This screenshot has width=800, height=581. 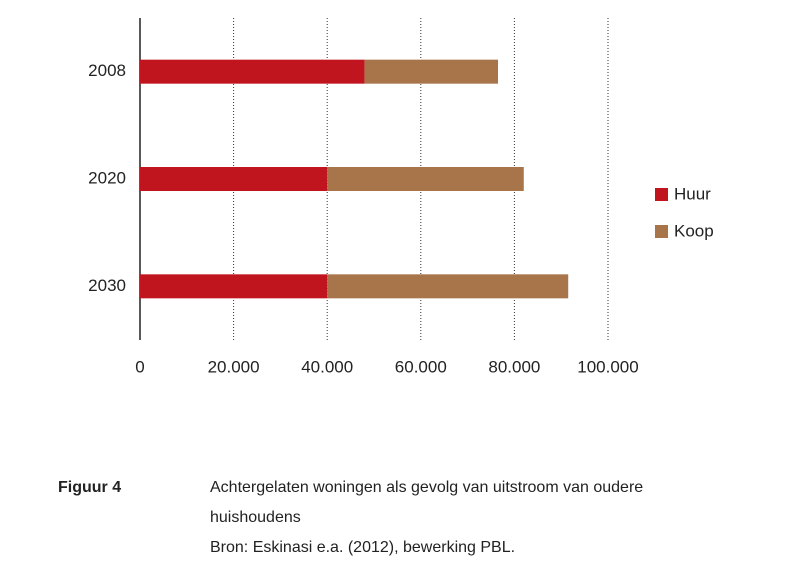 I want to click on x-tick-label: 100.000, so click(x=607, y=366).